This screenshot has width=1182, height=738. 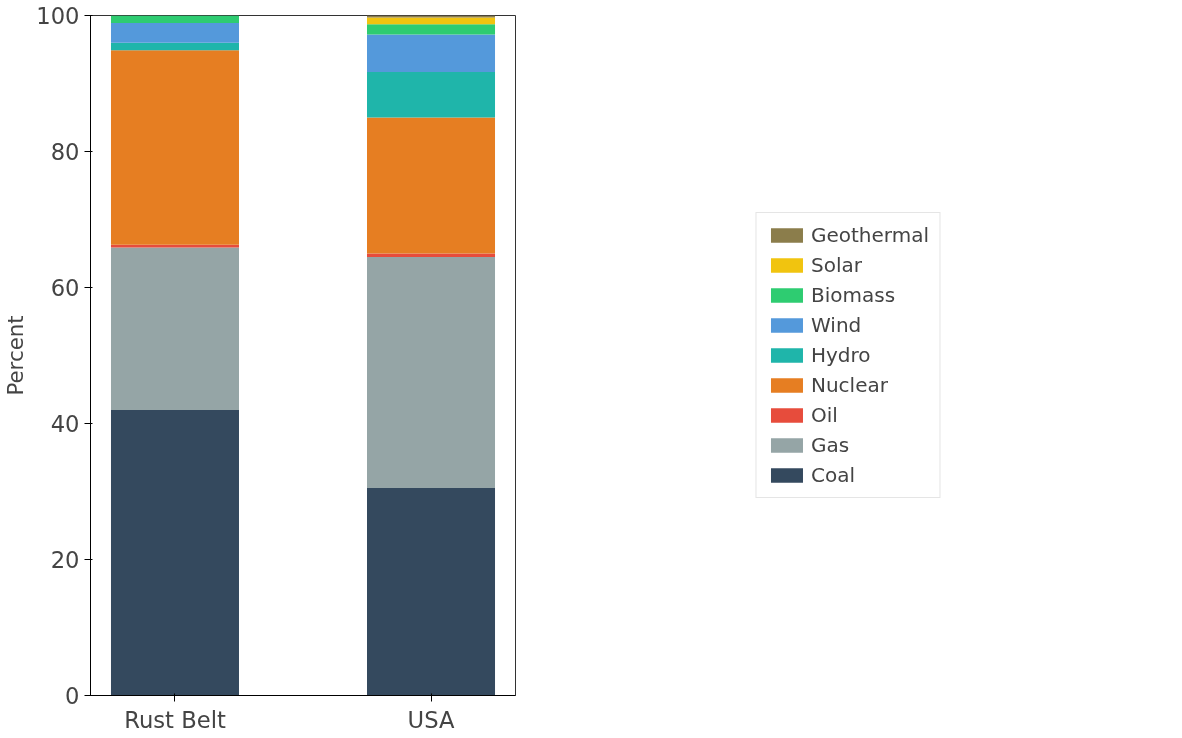 I want to click on x-tick-label: USA, so click(x=431, y=719).